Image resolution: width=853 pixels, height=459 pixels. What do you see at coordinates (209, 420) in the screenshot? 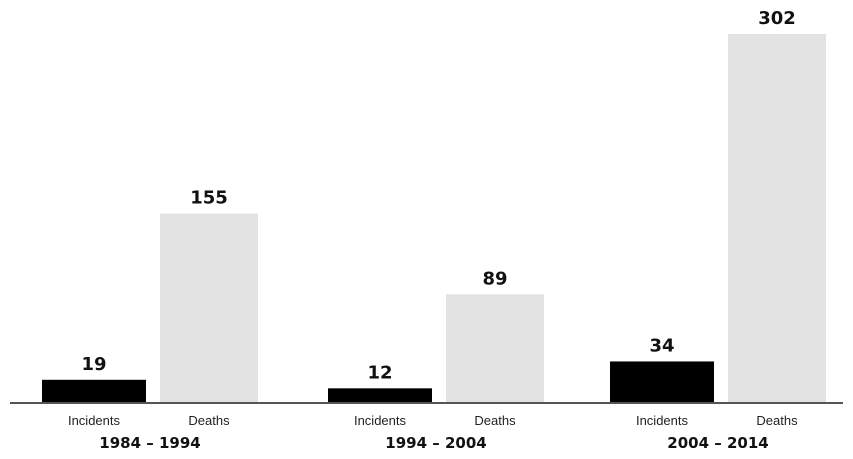
I see `series-label-deaths-1: Deaths` at bounding box center [209, 420].